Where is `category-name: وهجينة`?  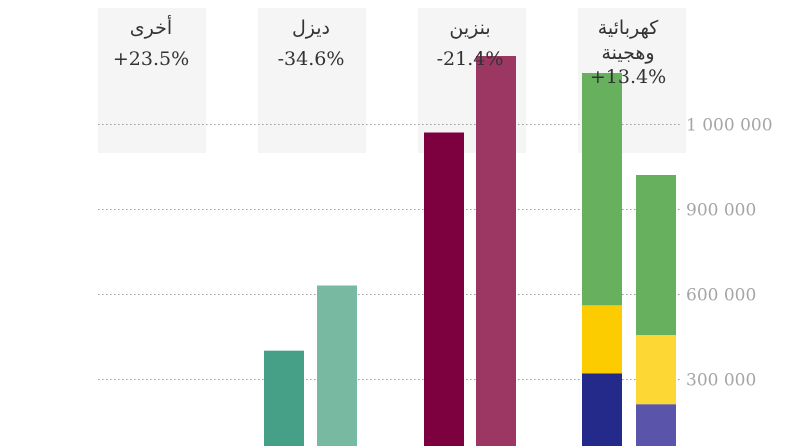
category-name: وهجينة is located at coordinates (627, 53).